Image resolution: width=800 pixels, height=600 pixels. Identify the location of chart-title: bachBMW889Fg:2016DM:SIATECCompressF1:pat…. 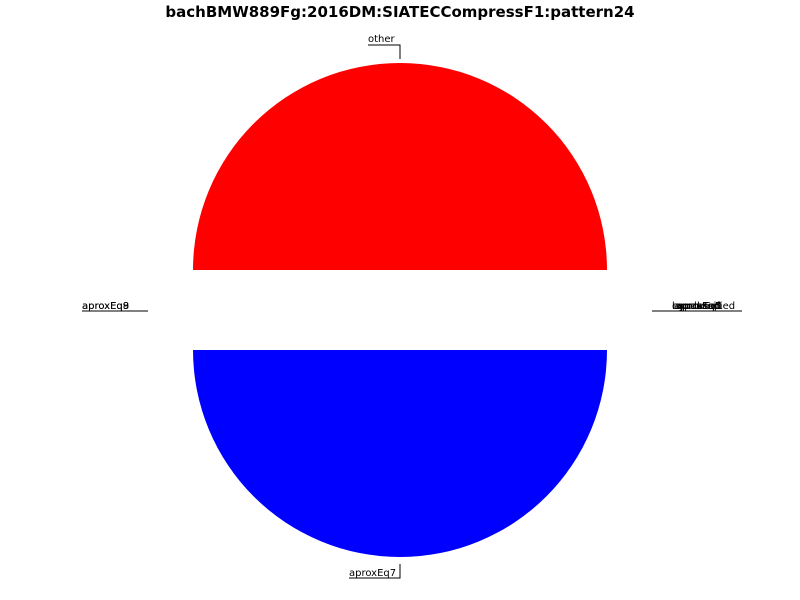
(400, 12).